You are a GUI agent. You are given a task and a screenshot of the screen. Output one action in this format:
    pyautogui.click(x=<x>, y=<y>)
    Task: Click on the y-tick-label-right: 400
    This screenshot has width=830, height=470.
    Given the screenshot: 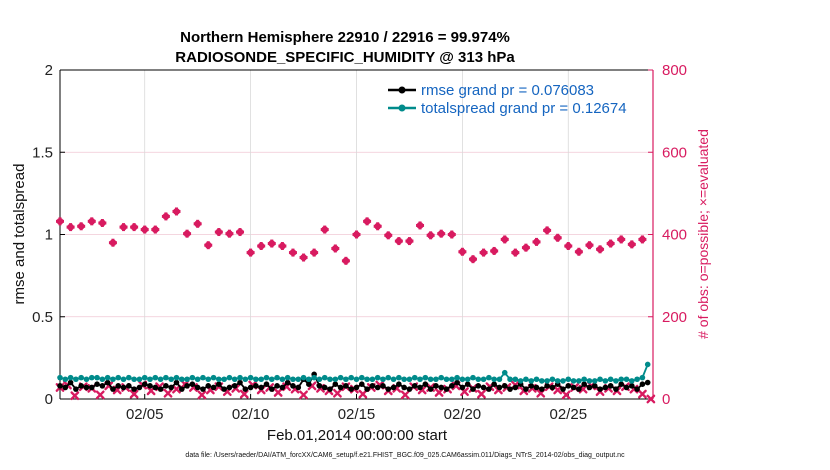 What is the action you would take?
    pyautogui.click(x=674, y=235)
    